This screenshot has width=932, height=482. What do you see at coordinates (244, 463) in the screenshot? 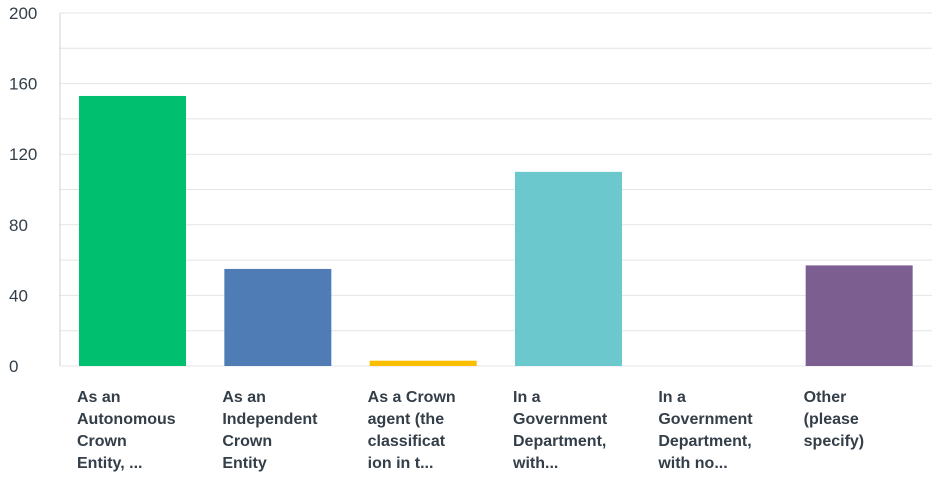
I see `x-category-label-line: Entity` at bounding box center [244, 463].